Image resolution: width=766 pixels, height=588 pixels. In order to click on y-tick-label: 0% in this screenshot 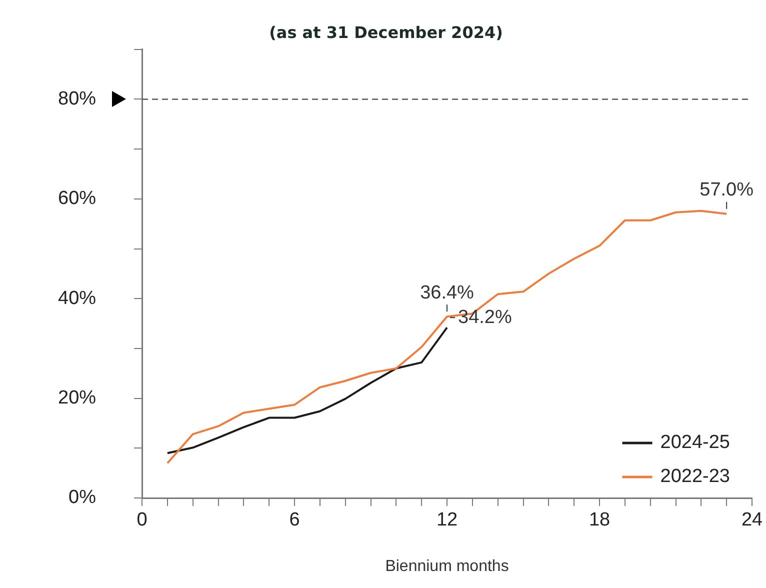, I will do `click(82, 497)`.